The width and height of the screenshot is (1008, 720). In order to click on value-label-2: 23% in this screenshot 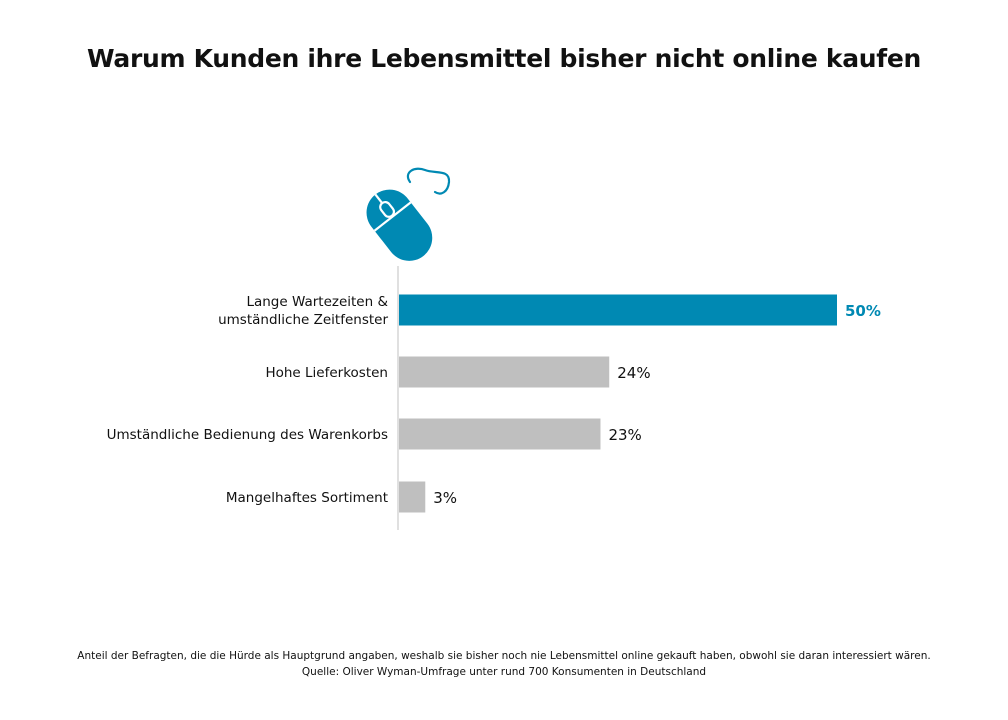, I will do `click(624, 435)`.